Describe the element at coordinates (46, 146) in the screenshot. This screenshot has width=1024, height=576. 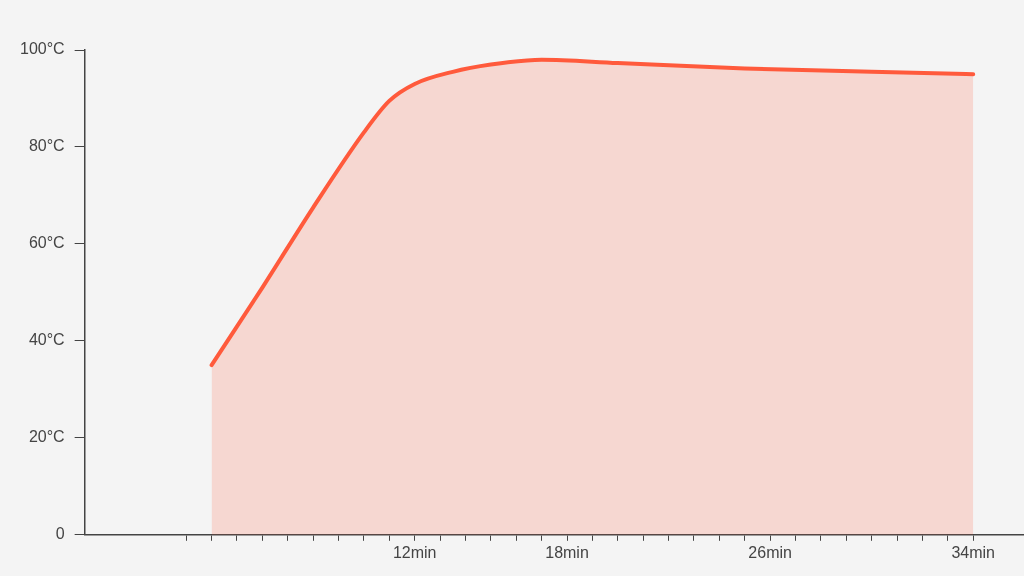
I see `y-tick-label: 80°C` at that location.